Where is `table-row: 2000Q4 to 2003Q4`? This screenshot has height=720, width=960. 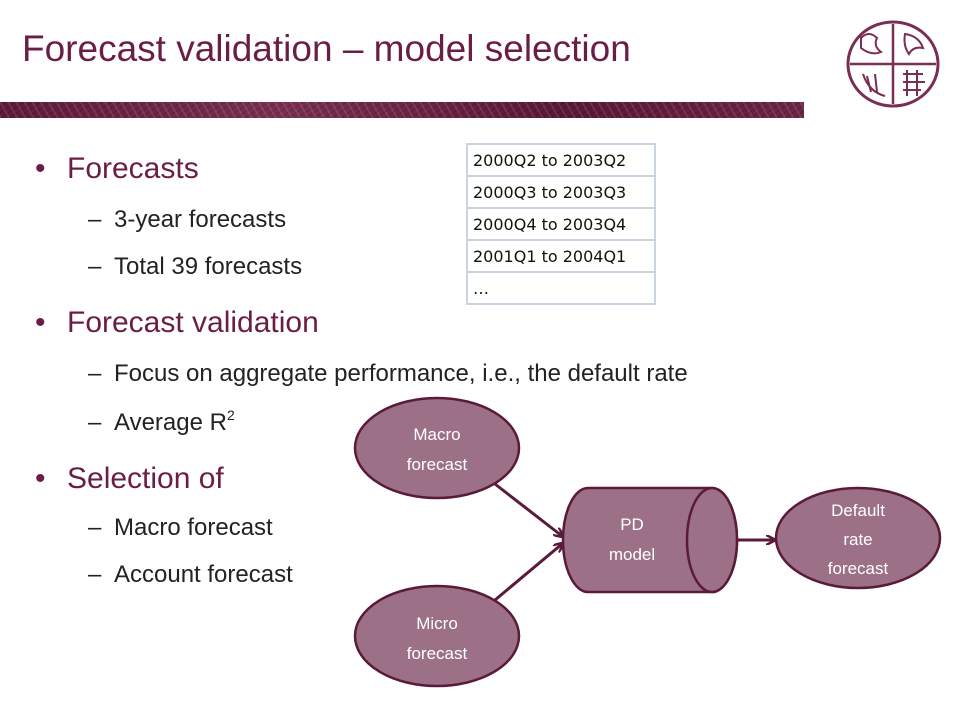 table-row: 2000Q4 to 2003Q4 is located at coordinates (561, 224).